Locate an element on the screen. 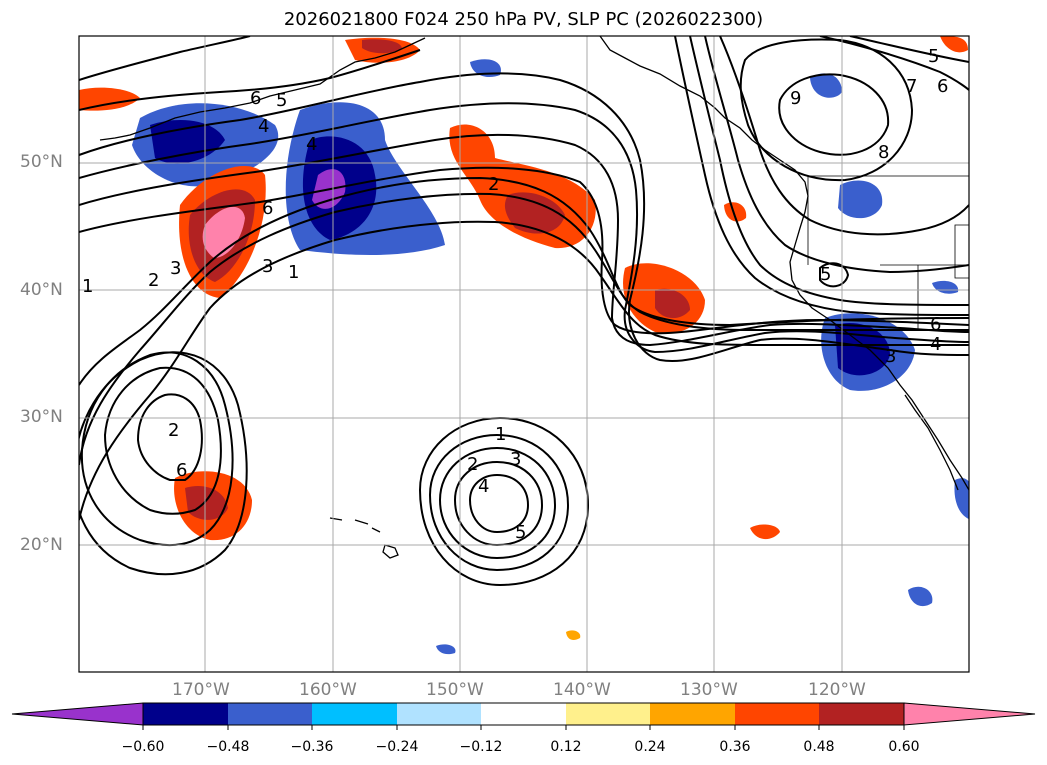 This screenshot has height=765, width=1047. colorbar-tick-label: −0.24 is located at coordinates (397, 747).